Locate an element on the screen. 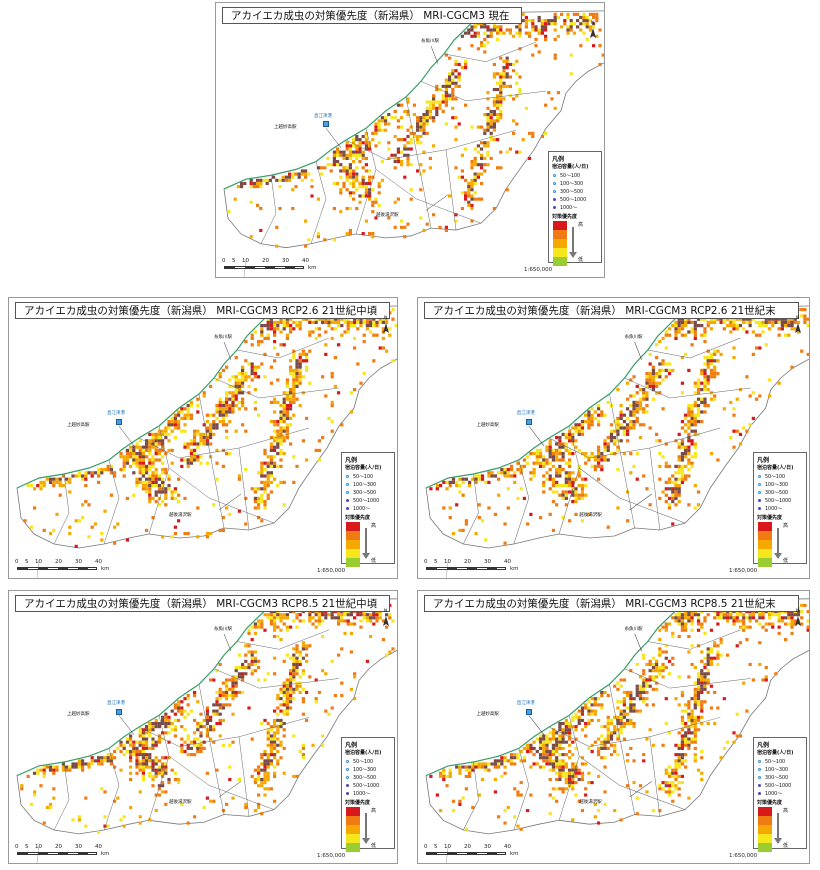 The width and height of the screenshot is (820, 870). north-arrow-icon is located at coordinates (798, 328).